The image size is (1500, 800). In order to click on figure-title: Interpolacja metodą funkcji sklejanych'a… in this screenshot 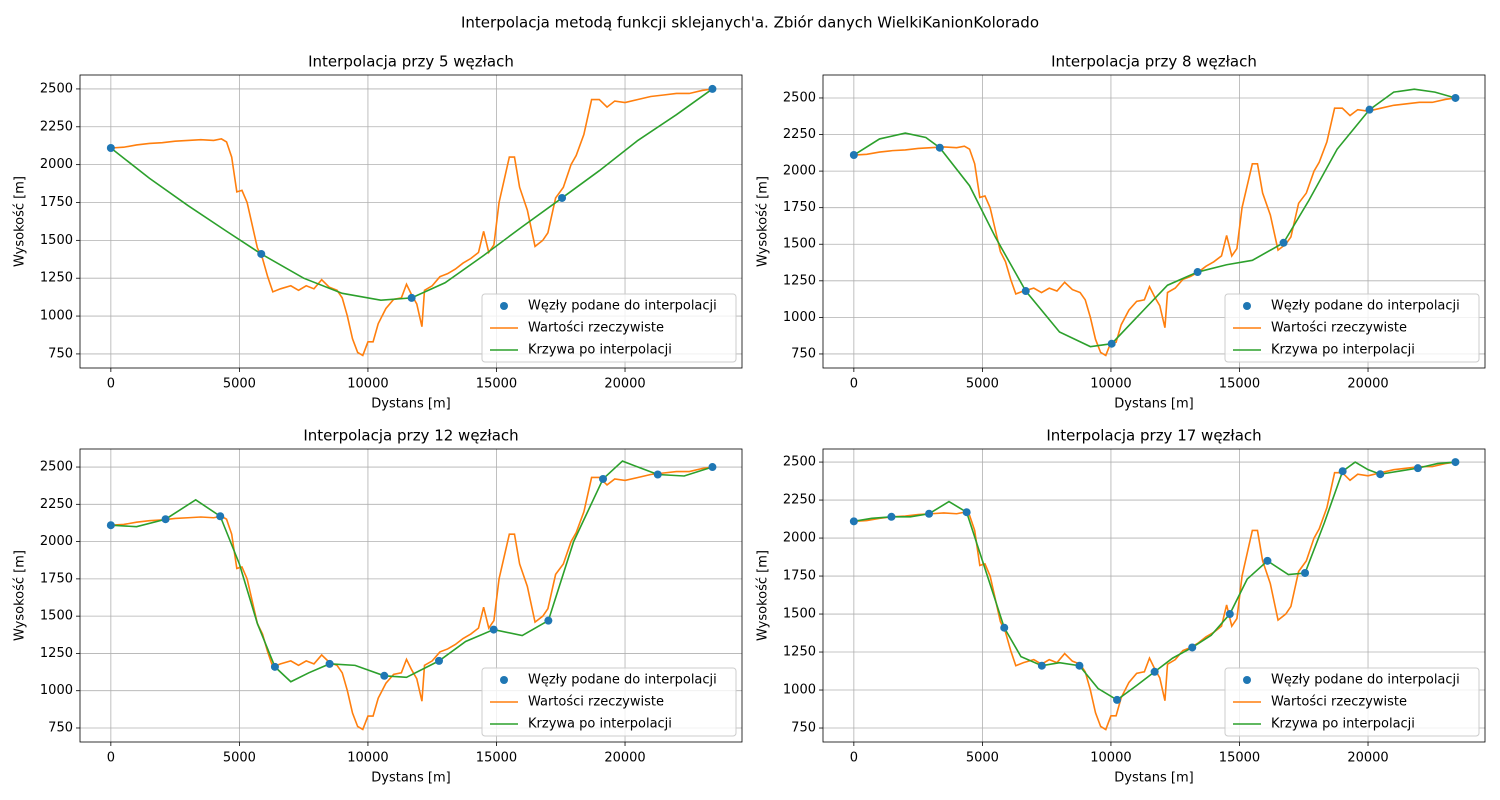, I will do `click(750, 23)`.